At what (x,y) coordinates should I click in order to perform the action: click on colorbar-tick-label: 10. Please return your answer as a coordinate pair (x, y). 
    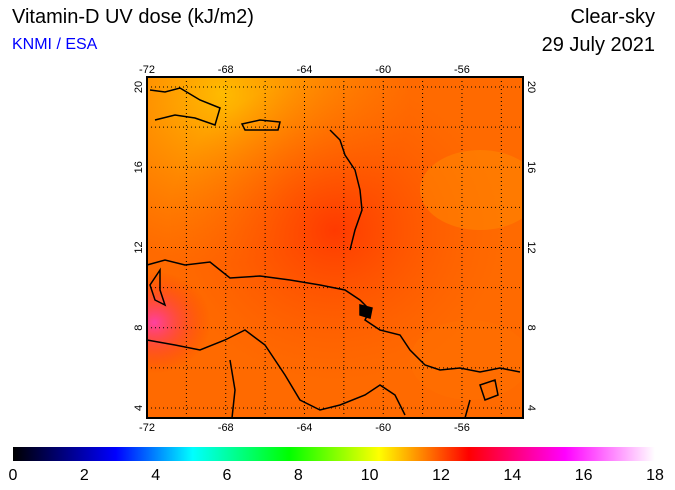
    Looking at the image, I should click on (370, 475).